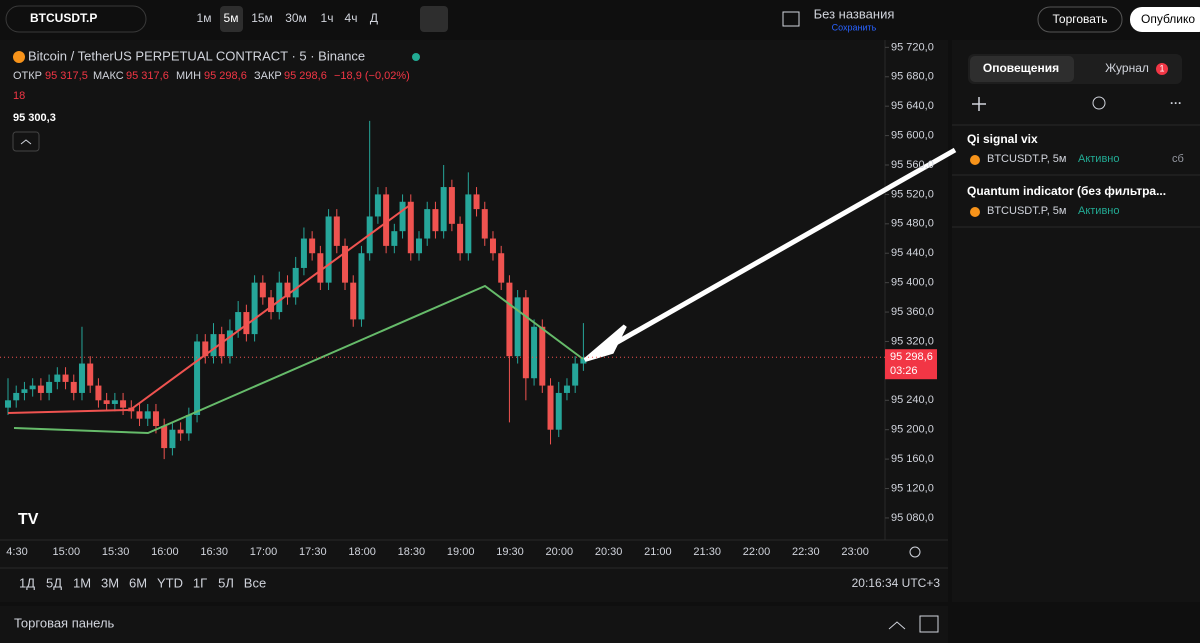  What do you see at coordinates (1002, 139) in the screenshot?
I see `alert-title: Qi signal vix` at bounding box center [1002, 139].